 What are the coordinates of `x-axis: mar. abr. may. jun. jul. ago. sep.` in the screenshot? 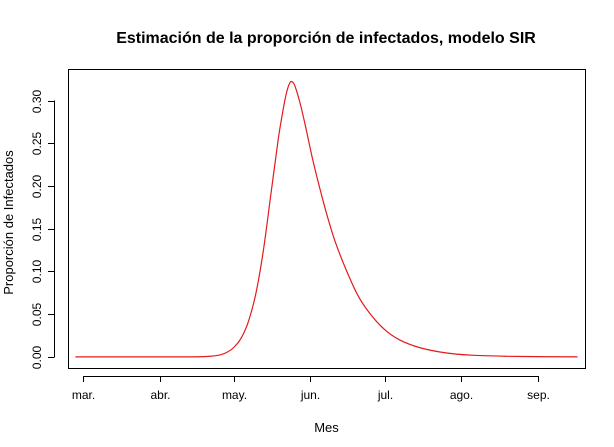 It's located at (311, 389).